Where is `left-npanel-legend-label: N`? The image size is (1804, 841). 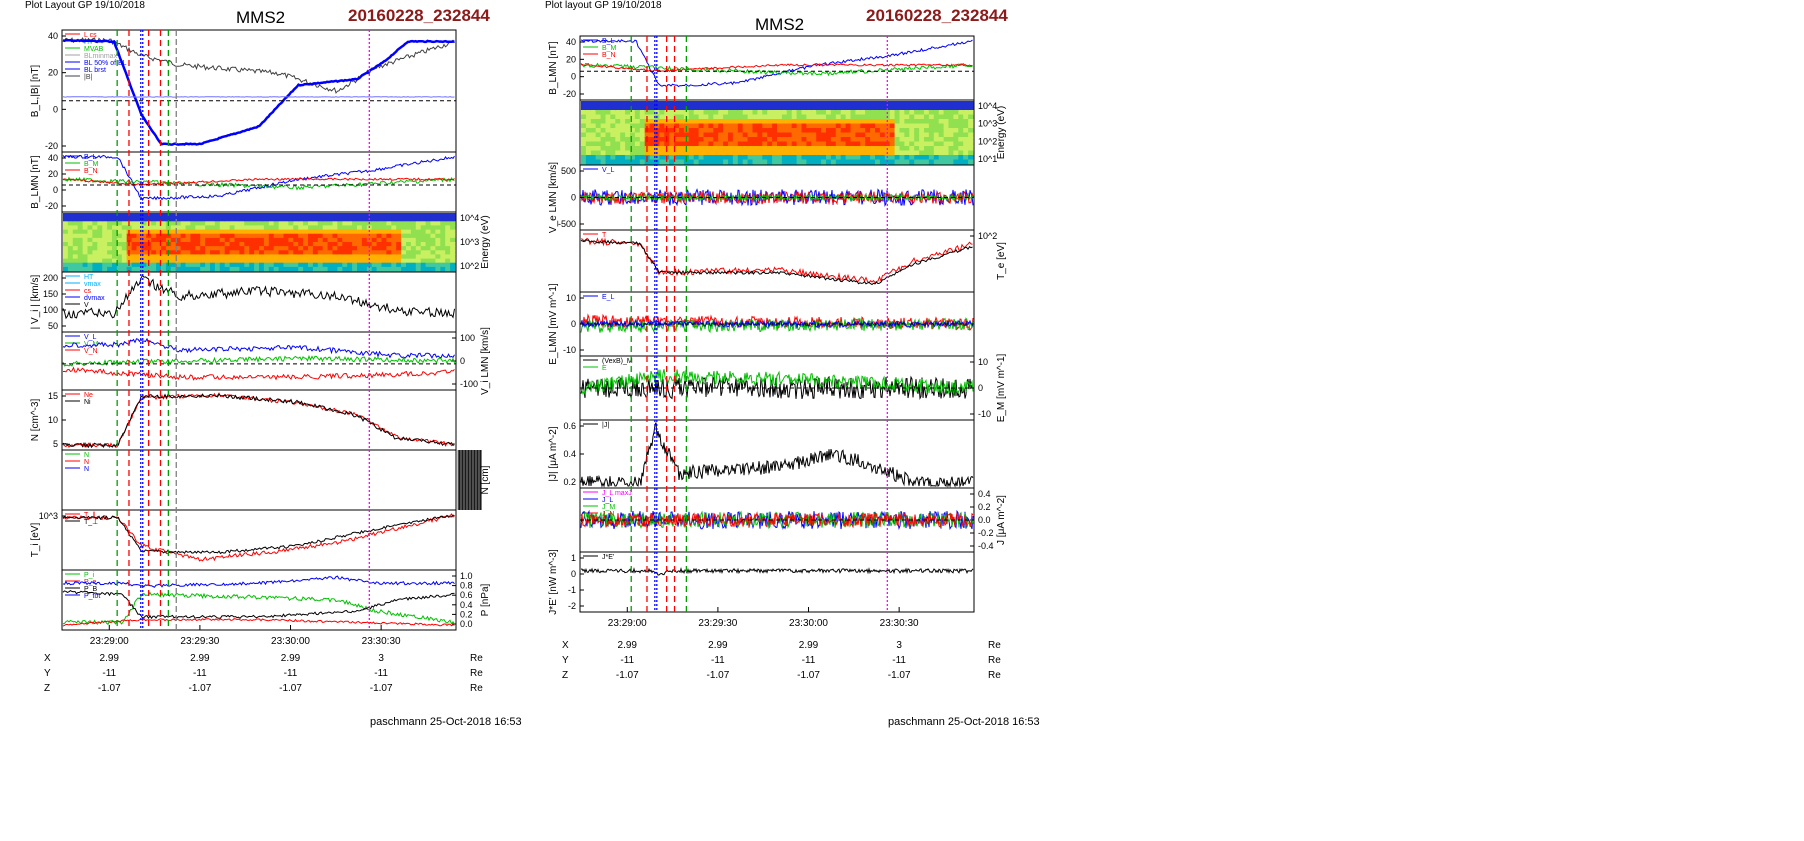
left-npanel-legend-label: N is located at coordinates (86, 469).